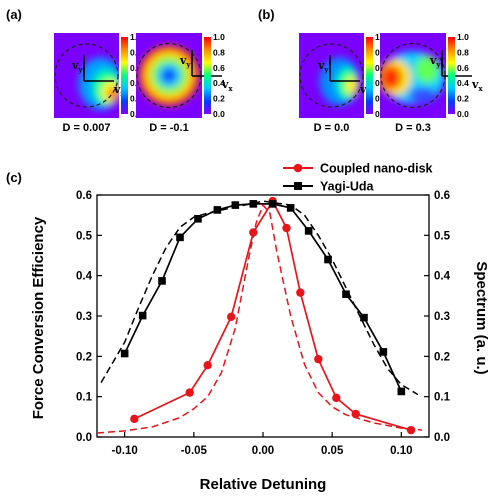  What do you see at coordinates (442, 357) in the screenshot?
I see `y-right-tick-label: 0.2` at bounding box center [442, 357].